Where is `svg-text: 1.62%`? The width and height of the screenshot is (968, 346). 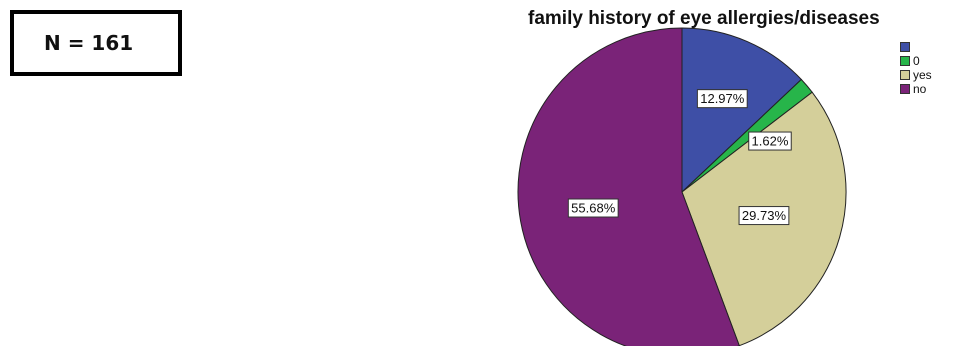
svg-text: 1.62% is located at coordinates (770, 141).